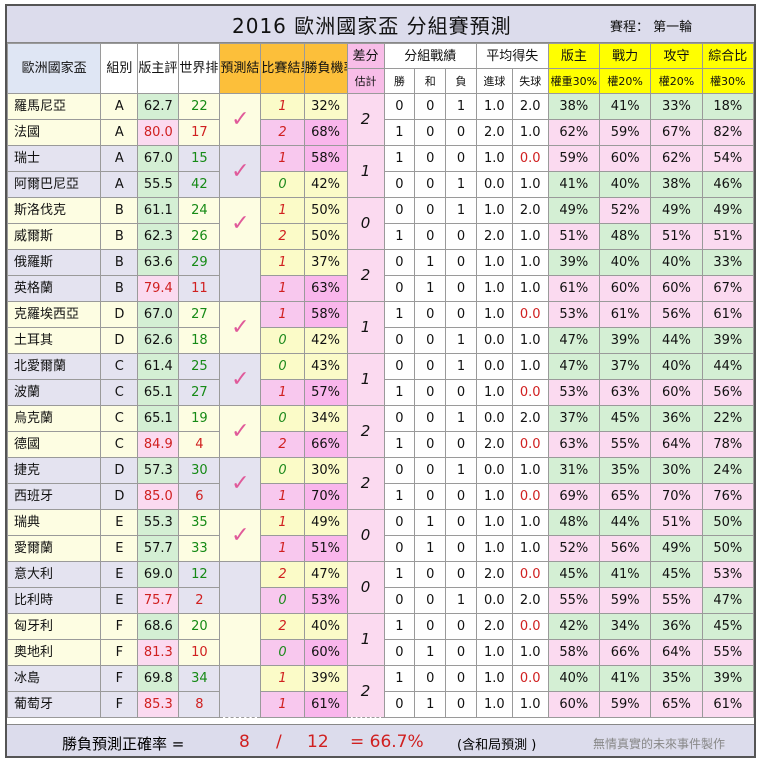  Describe the element at coordinates (158, 184) in the screenshot. I see `team-rating: 55.5` at that location.